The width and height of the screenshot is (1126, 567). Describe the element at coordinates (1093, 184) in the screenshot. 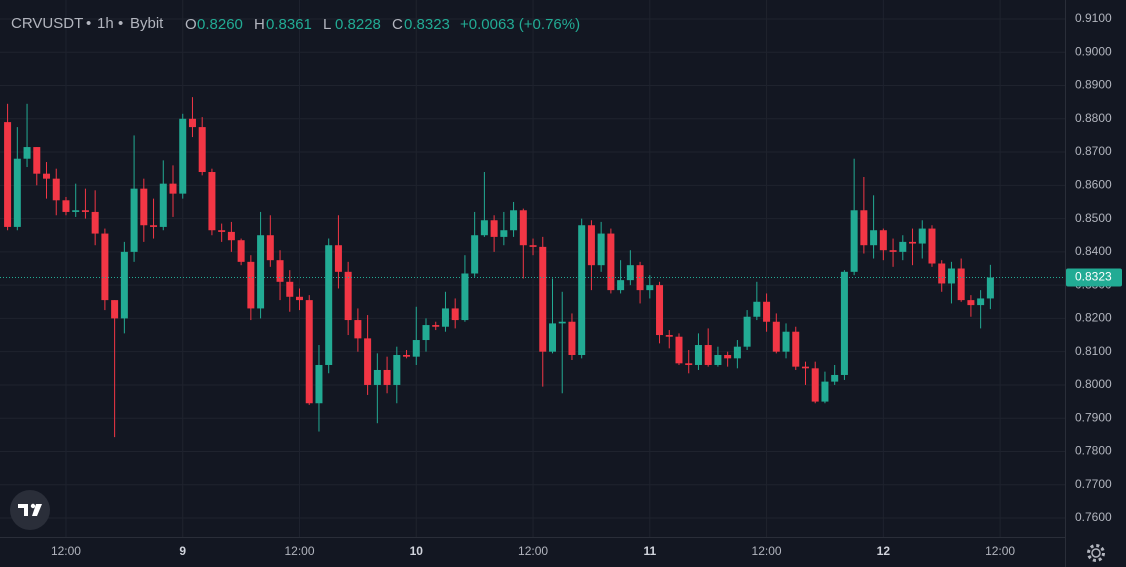

I see `y-tick-label: 0.8600` at that location.